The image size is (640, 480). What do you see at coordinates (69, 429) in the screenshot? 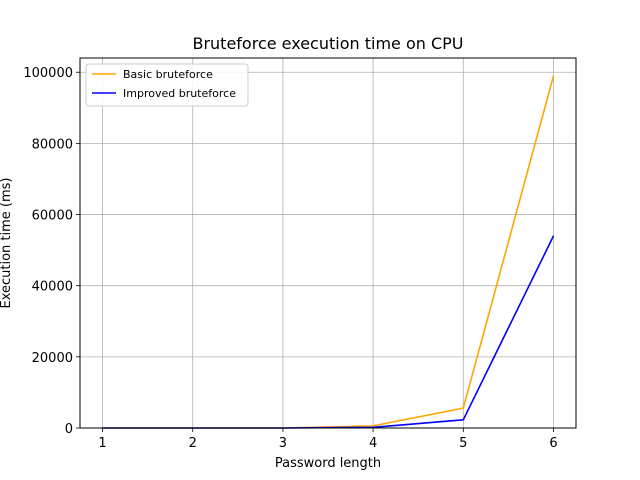
I see `y-tick-label: 0` at bounding box center [69, 429].